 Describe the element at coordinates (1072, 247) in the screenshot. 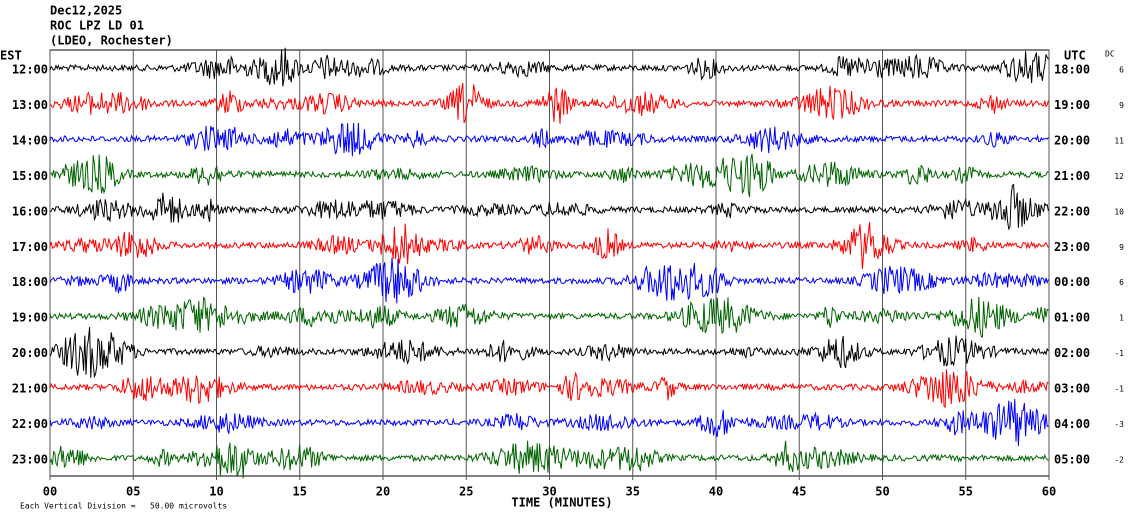

I see `utc-label: 23:00` at that location.